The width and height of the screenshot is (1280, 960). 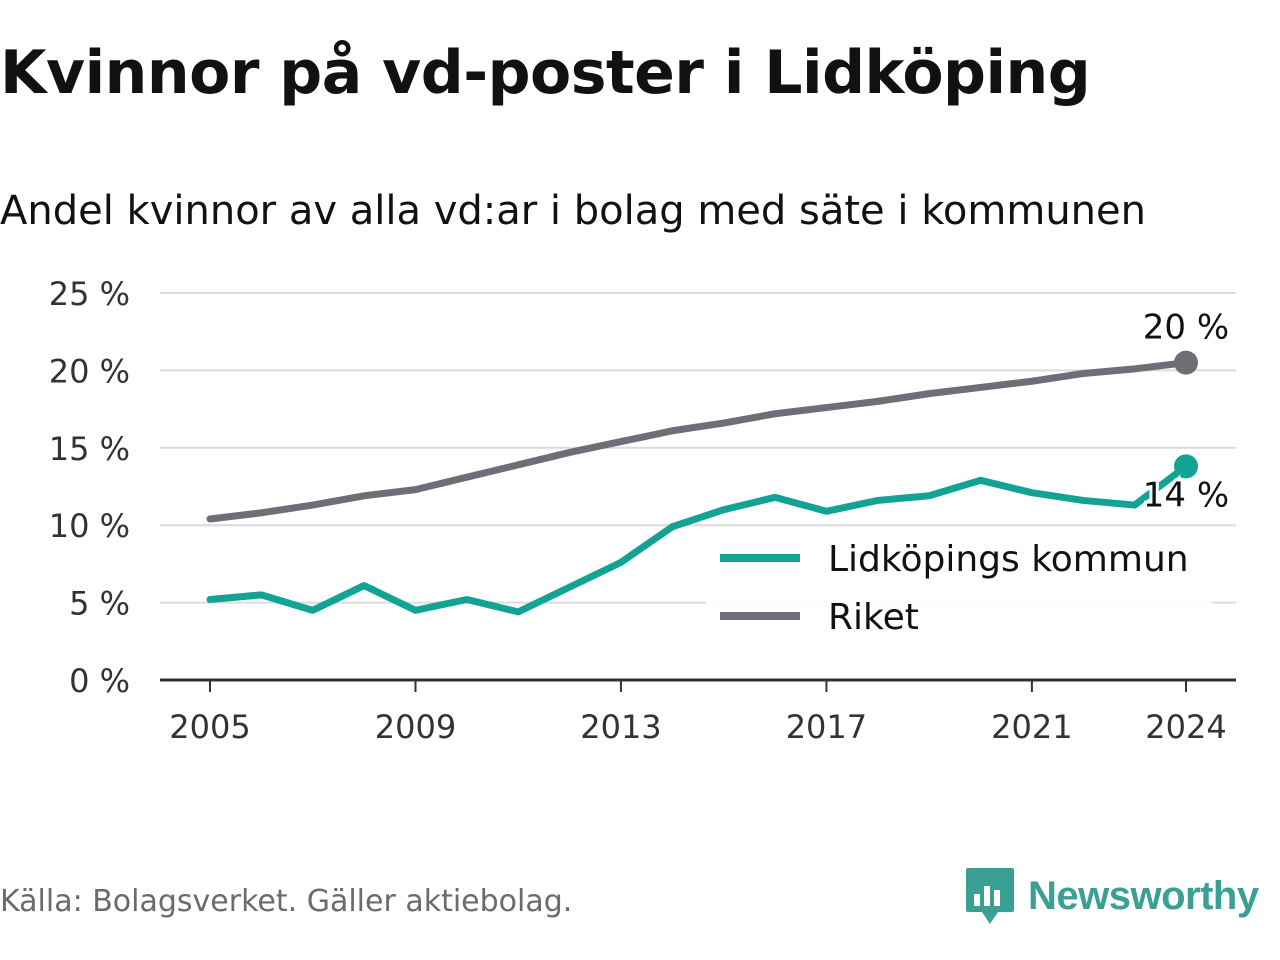 I want to click on x-tick-label: 2024, so click(x=1185, y=727).